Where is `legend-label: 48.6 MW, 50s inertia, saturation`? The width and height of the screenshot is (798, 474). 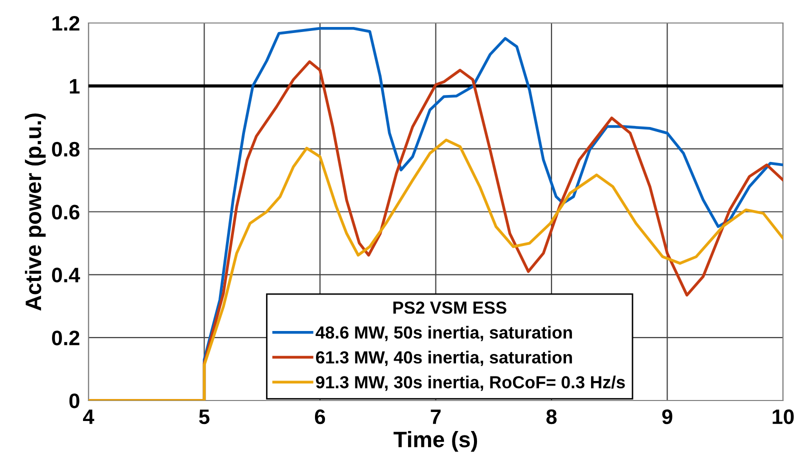 legend-label: 48.6 MW, 50s inertia, saturation is located at coordinates (444, 334).